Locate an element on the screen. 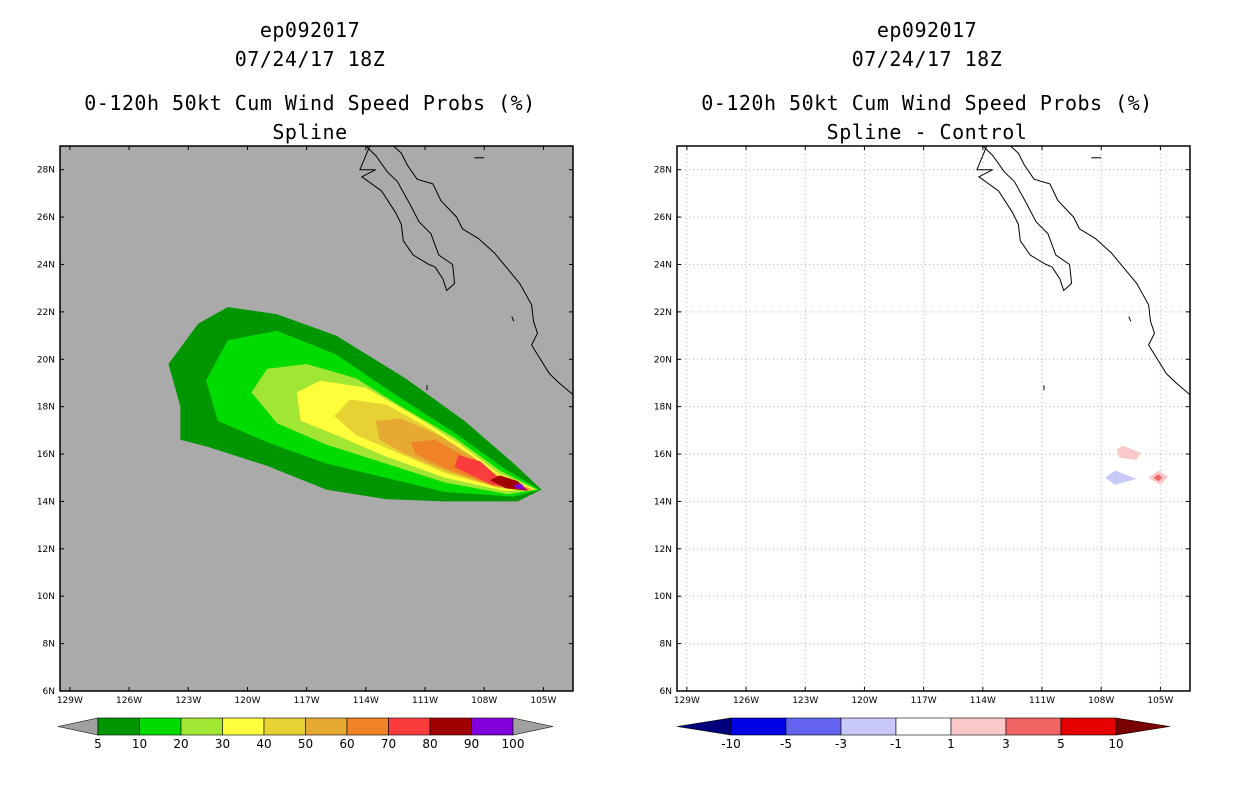 The width and height of the screenshot is (1236, 800). colorbar-label: -10 is located at coordinates (731, 744).